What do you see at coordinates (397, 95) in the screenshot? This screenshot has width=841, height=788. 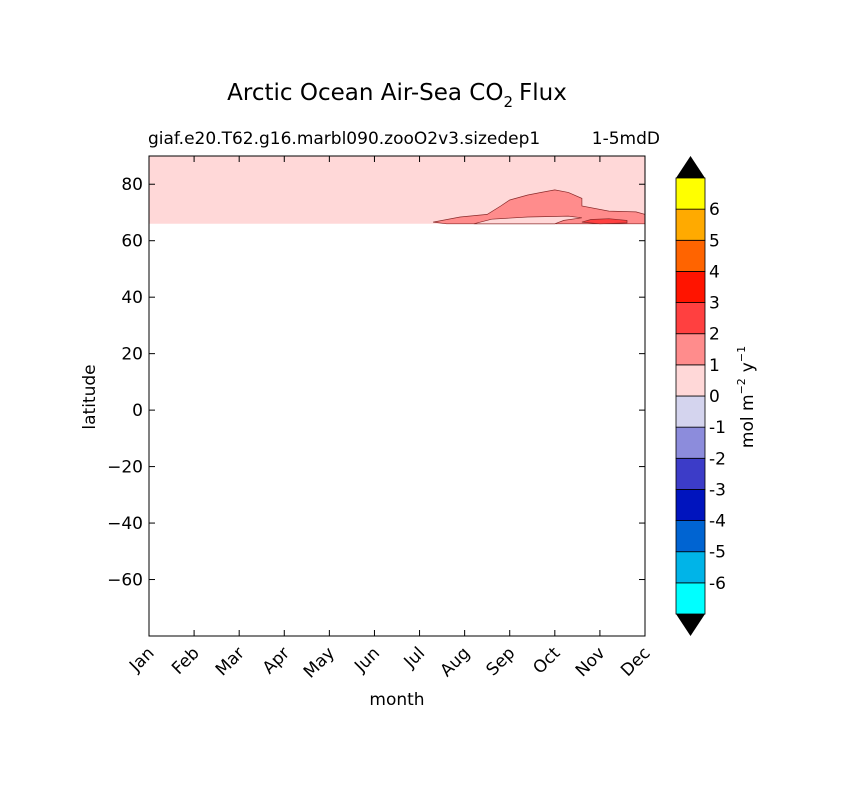 I see `chart-title: Arctic Ocean Air-Sea CO2 Flux` at bounding box center [397, 95].